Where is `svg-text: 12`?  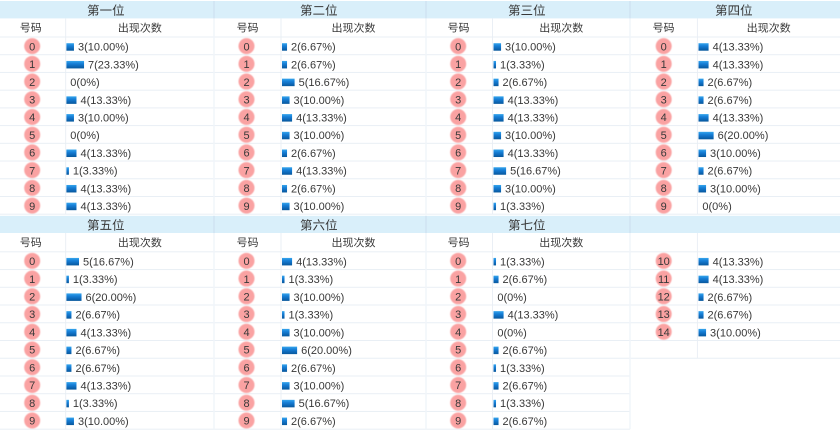 svg-text: 12 is located at coordinates (664, 298).